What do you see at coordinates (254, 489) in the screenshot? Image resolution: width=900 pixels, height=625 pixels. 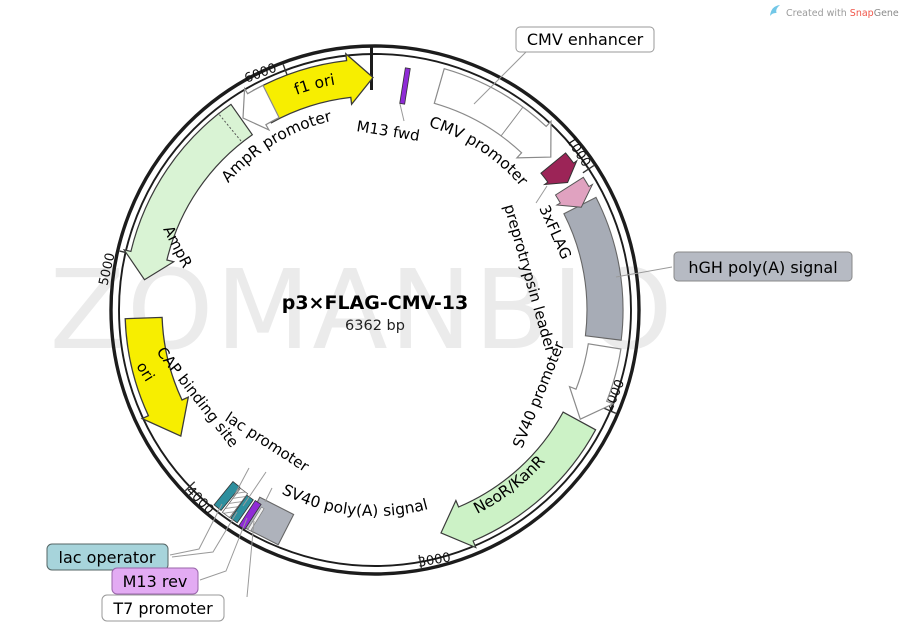 I see `lac-promoter-leader` at bounding box center [254, 489].